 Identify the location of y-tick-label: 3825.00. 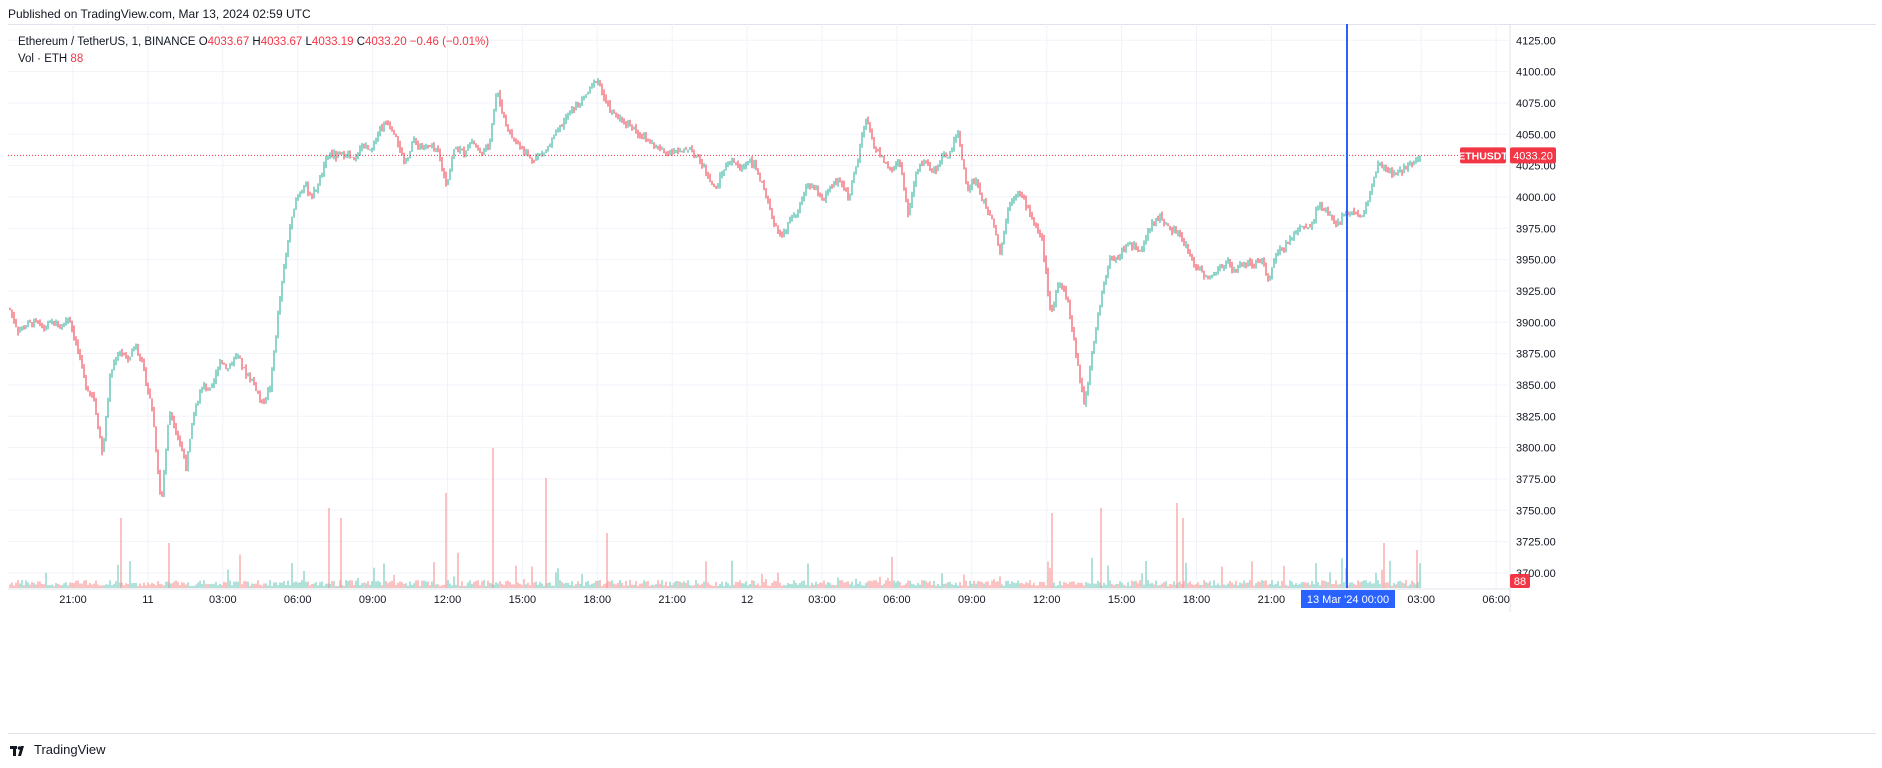
(1536, 417).